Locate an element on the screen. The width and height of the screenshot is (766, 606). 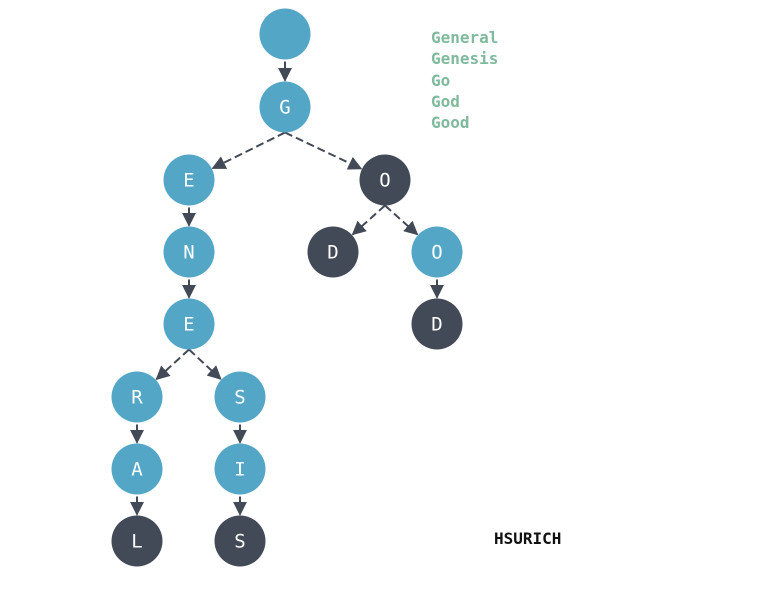
word-item: General is located at coordinates (465, 37).